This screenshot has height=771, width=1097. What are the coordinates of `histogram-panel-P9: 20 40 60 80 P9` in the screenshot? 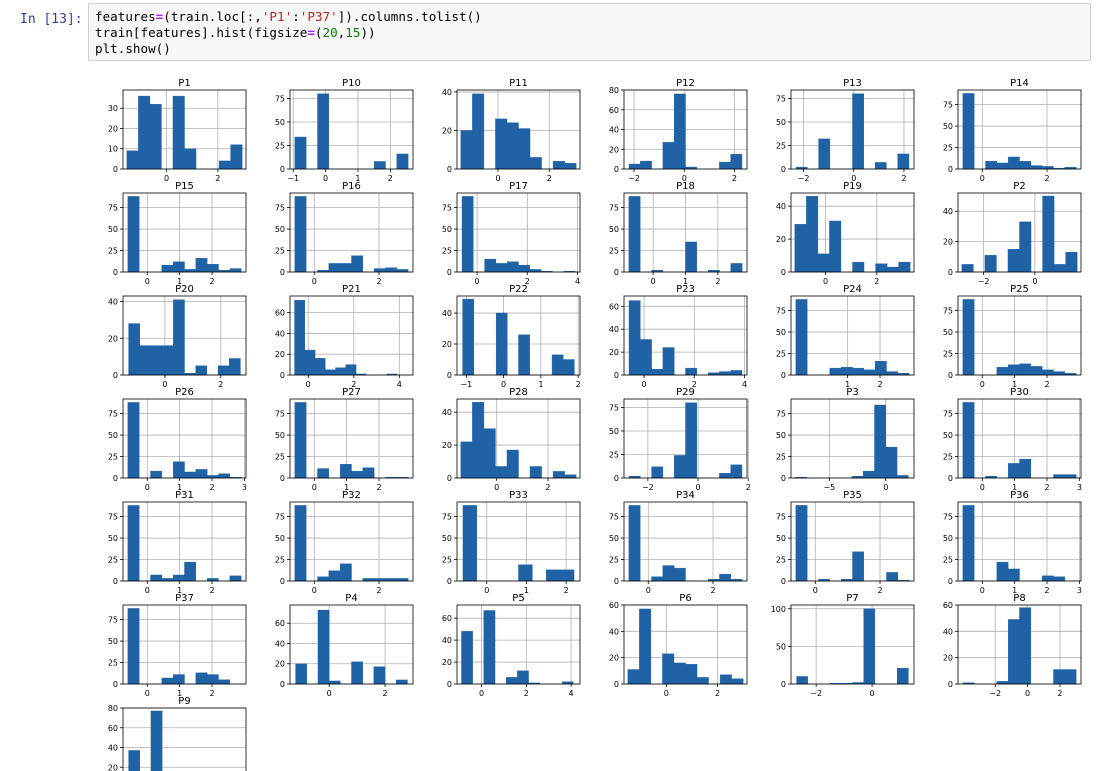 It's located at (177, 733).